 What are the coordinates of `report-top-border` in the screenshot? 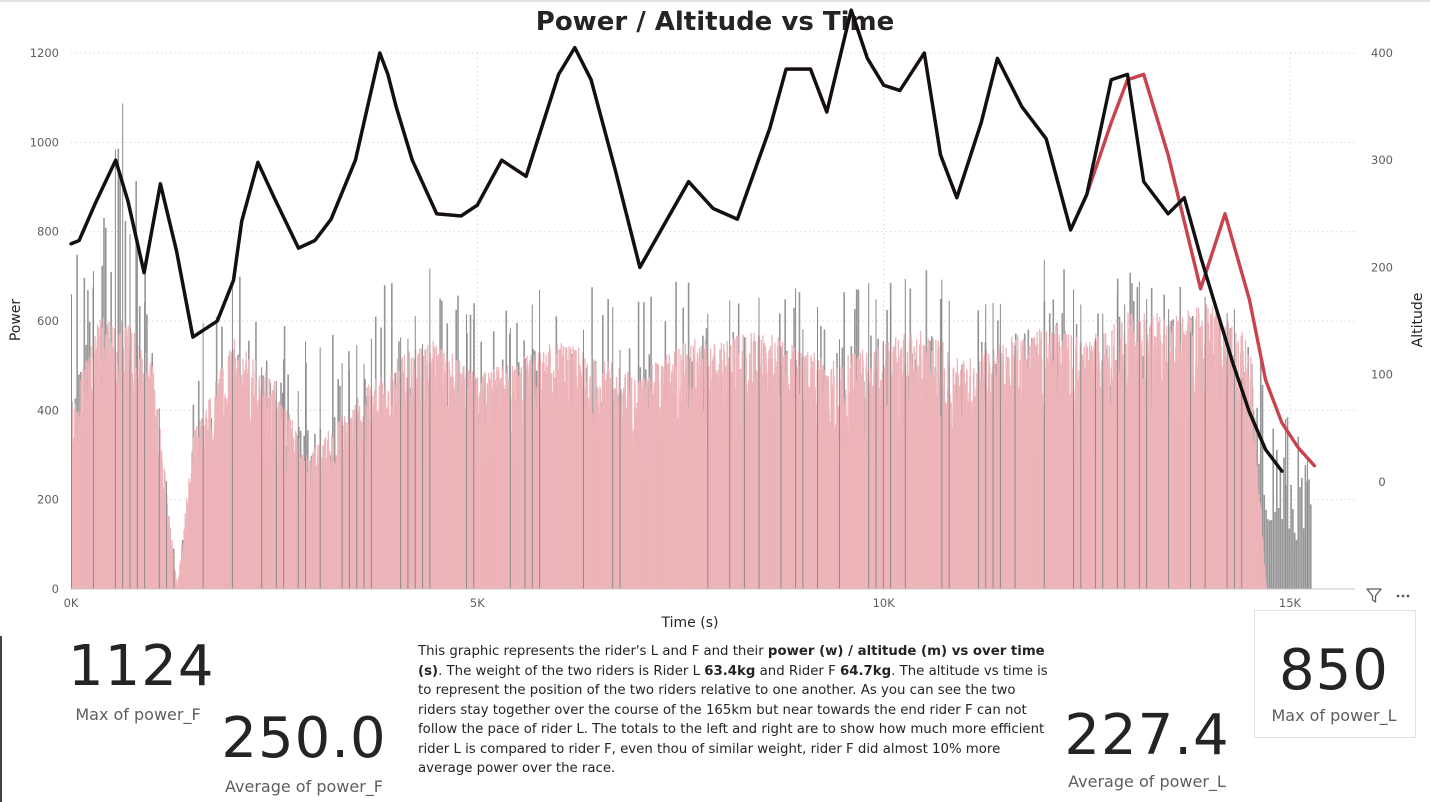 It's located at (715, 1).